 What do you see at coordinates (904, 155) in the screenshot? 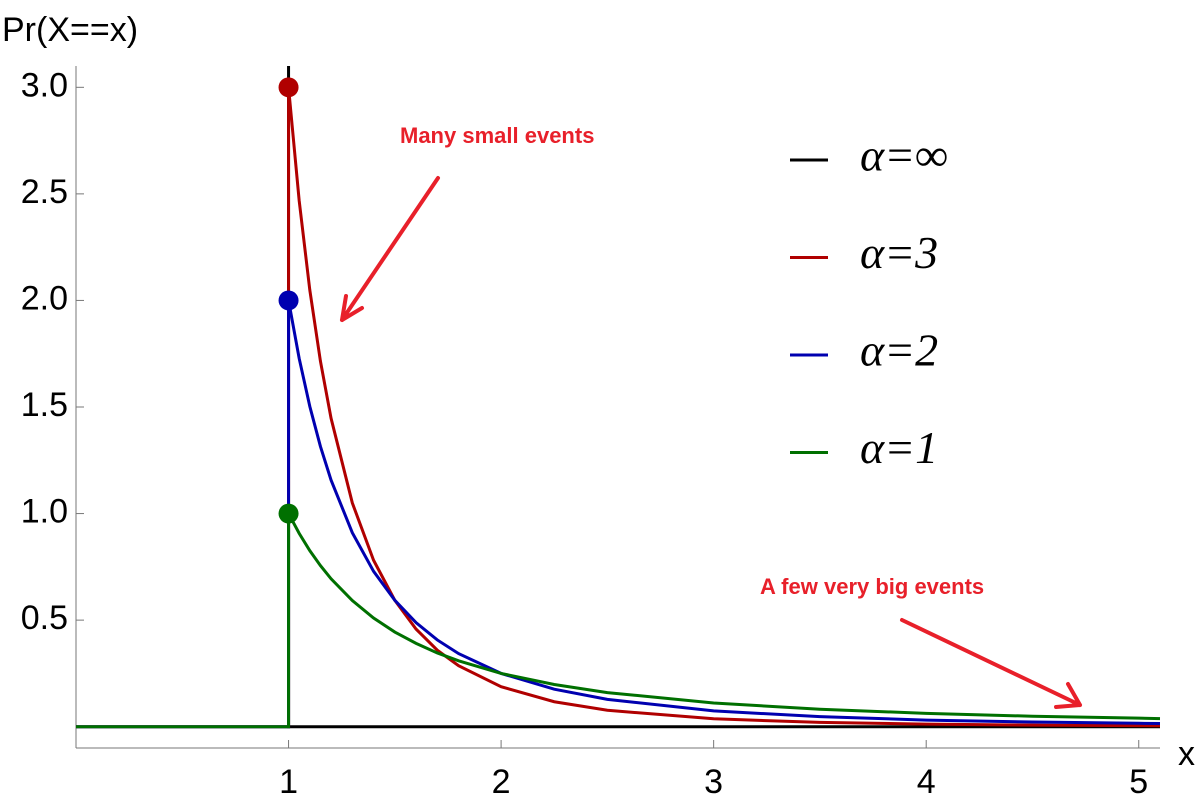
I see `legend-label: α=∞` at bounding box center [904, 155].